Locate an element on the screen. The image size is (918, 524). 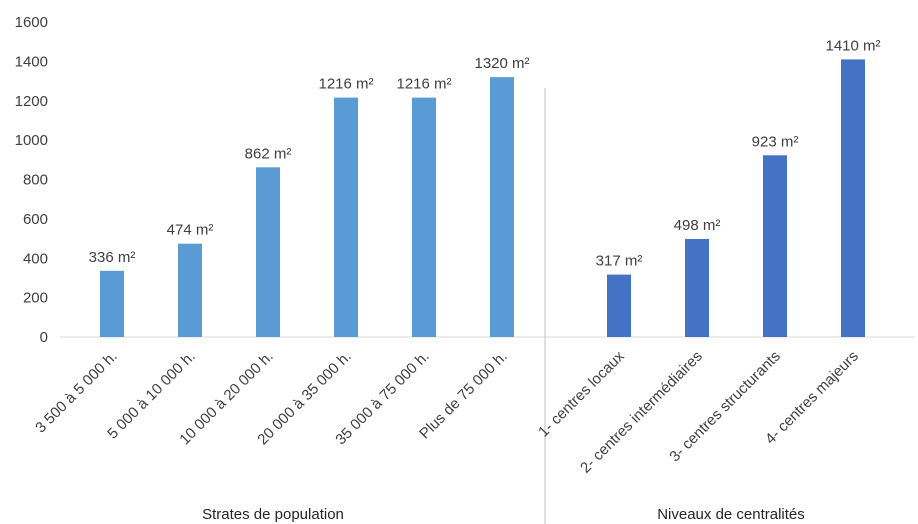
y-tick-label: 1400 is located at coordinates (31, 61).